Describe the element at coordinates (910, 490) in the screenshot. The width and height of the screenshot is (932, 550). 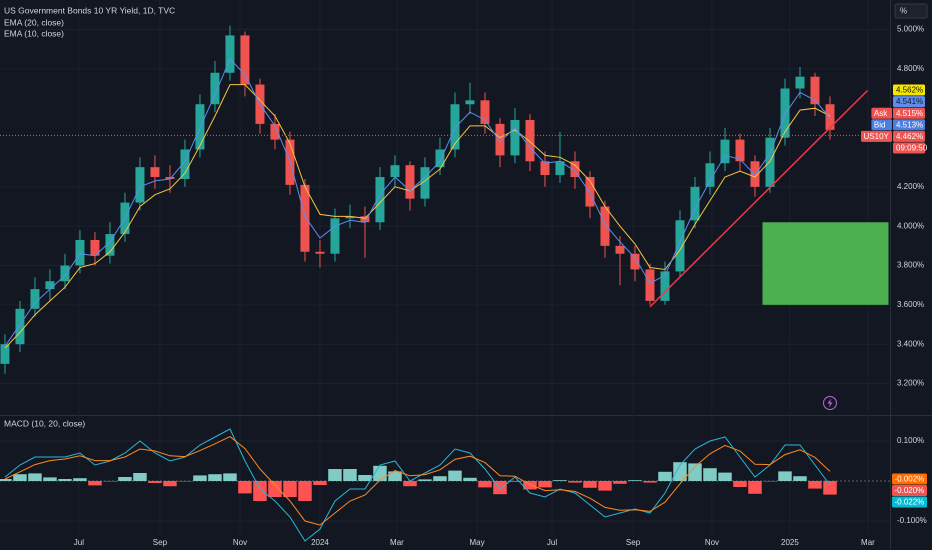
I see `value-label: -0.020%` at that location.